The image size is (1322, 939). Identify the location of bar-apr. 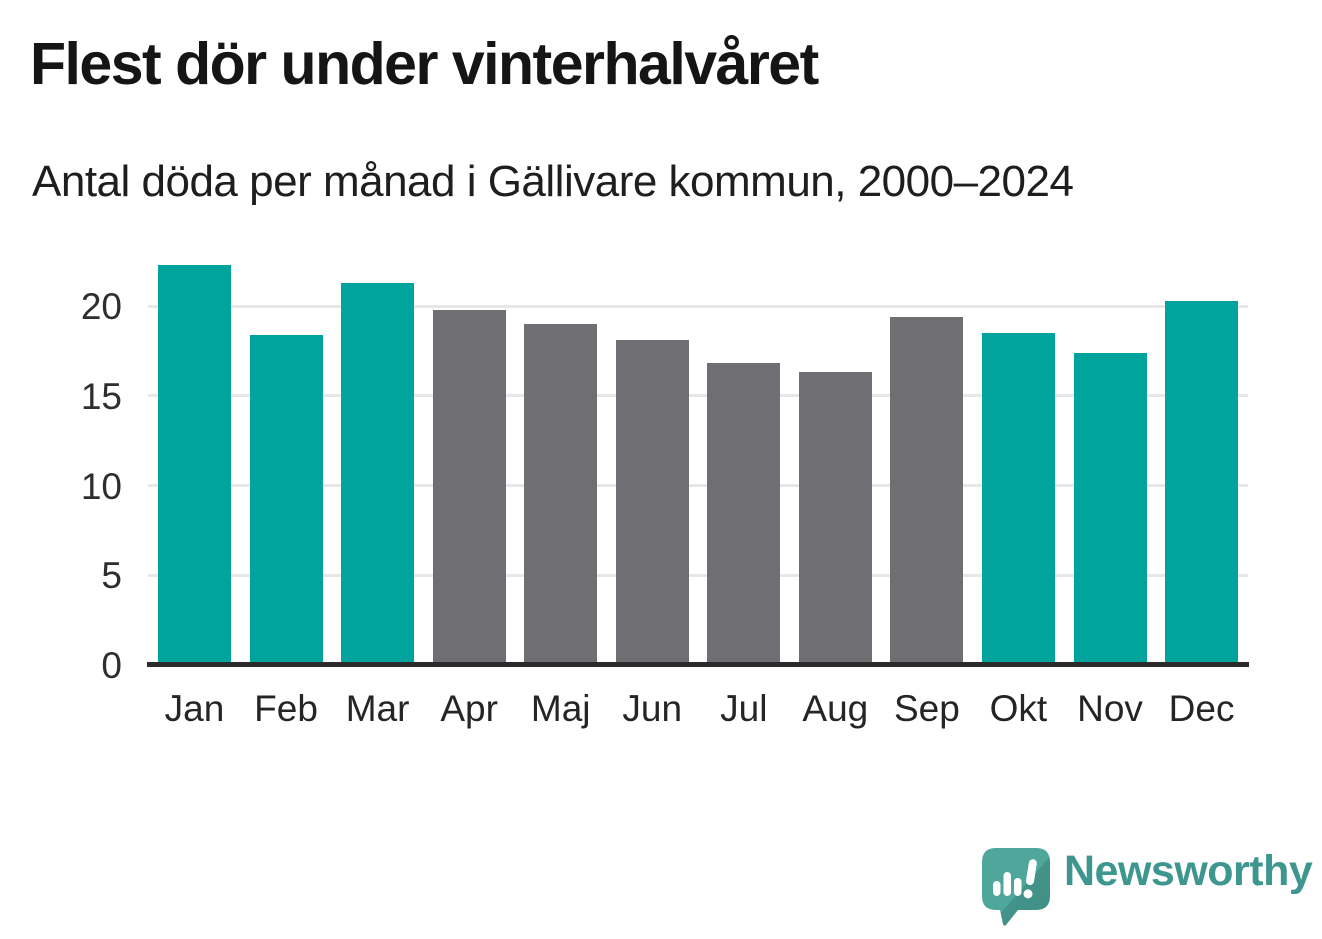
(469, 487).